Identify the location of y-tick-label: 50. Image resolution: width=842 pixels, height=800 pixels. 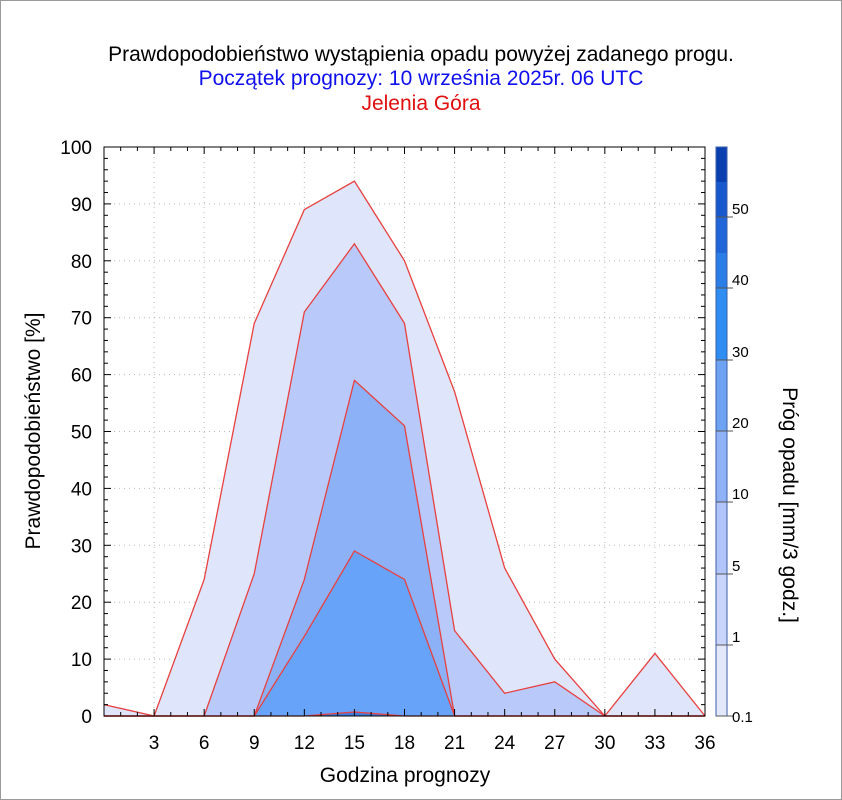
(81, 433).